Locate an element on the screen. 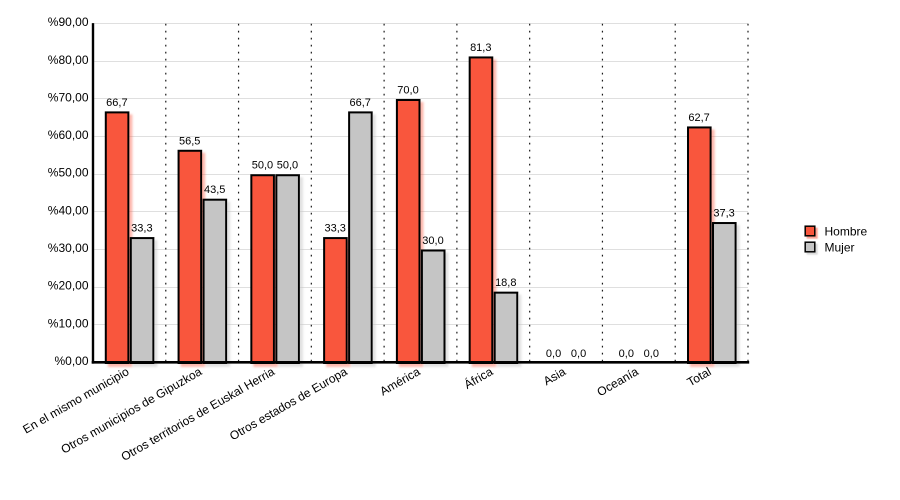 The height and width of the screenshot is (500, 900). svg-text: Oceanía is located at coordinates (618, 381).